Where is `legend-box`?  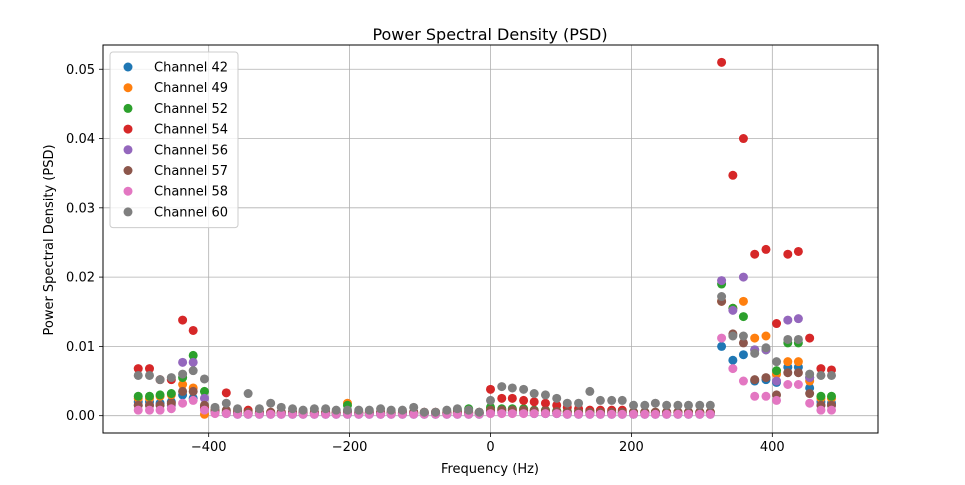 legend-box is located at coordinates (174, 140).